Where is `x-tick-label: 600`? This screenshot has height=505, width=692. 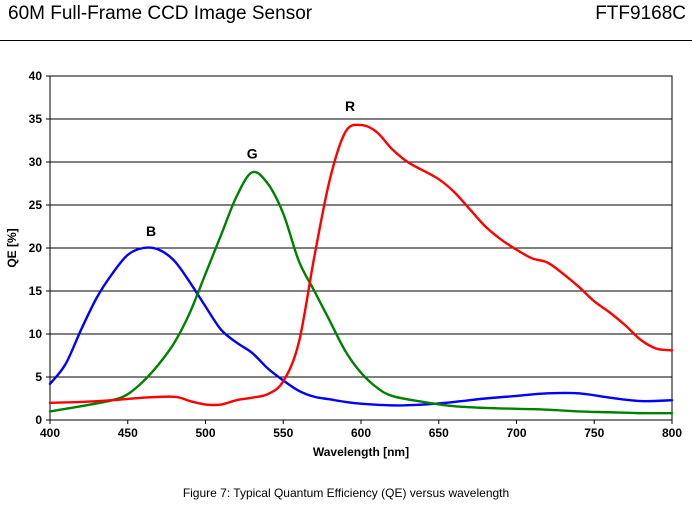
x-tick-label: 600 is located at coordinates (361, 433).